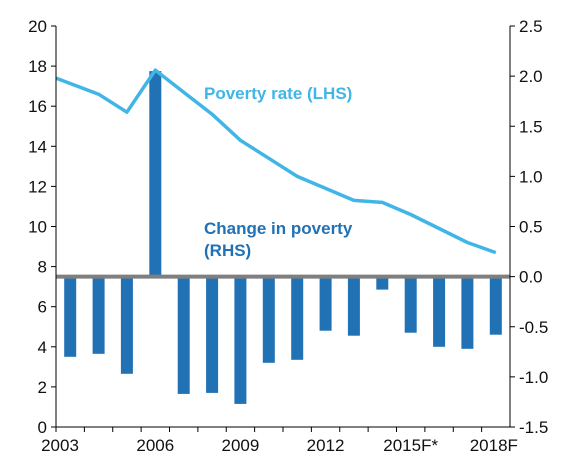 Image resolution: width=568 pixels, height=459 pixels. What do you see at coordinates (495, 305) in the screenshot?
I see `bar-2018F` at bounding box center [495, 305].